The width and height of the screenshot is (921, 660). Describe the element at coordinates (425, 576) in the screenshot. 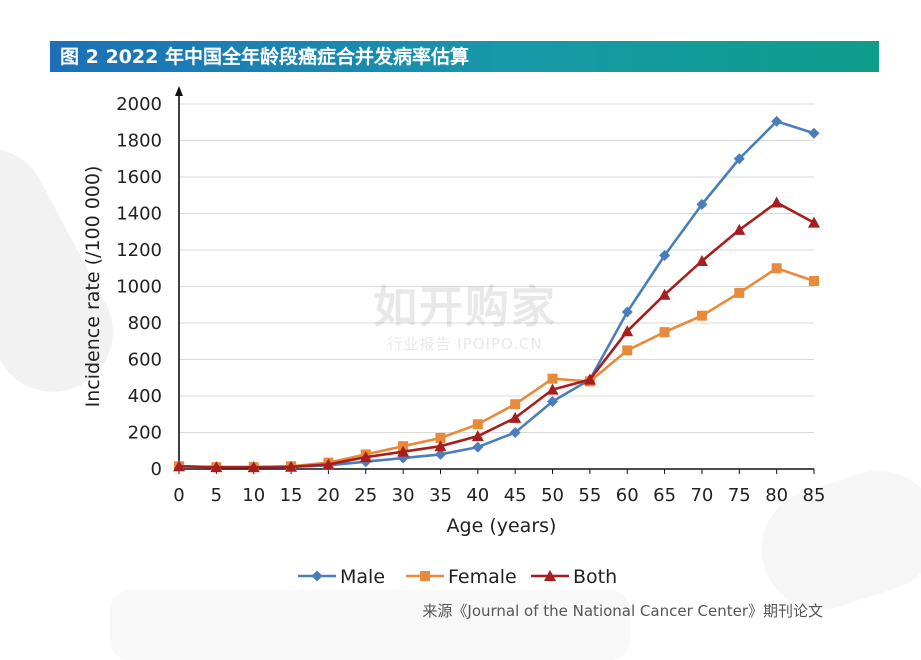

I see `legend-marker-female` at that location.